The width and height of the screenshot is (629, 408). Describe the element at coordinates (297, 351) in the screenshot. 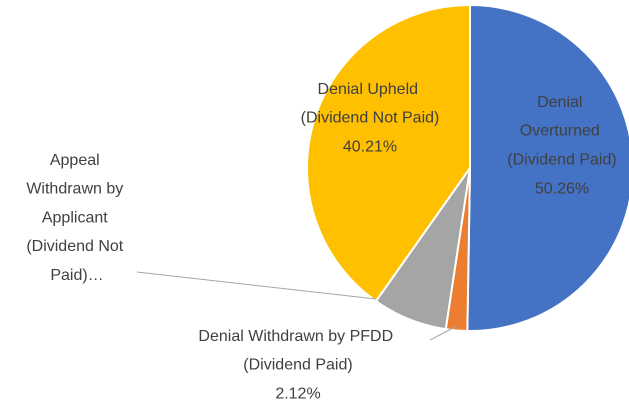

I see `slice-label: Denial Withdrawn by PFDD (Dividend Paid)` at that location.